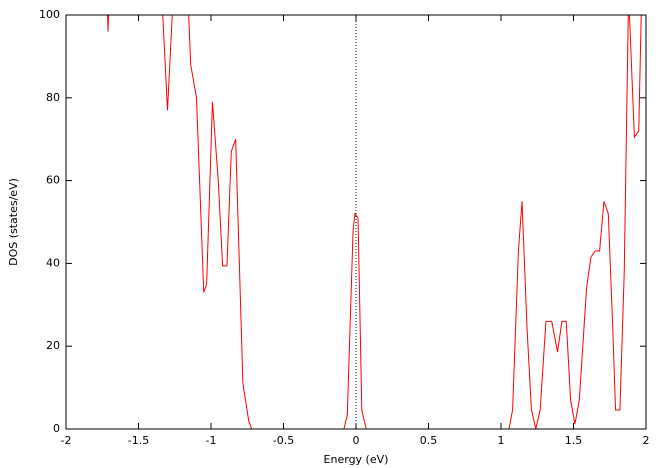 The image size is (664, 468). I want to click on x-tick-label: 0, so click(356, 440).